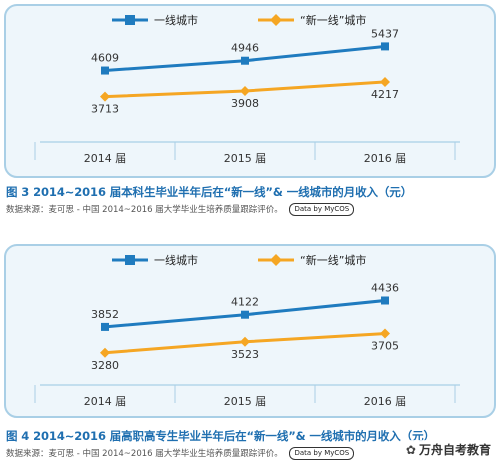  What do you see at coordinates (105, 58) in the screenshot?
I see `data-label: 4609` at bounding box center [105, 58].